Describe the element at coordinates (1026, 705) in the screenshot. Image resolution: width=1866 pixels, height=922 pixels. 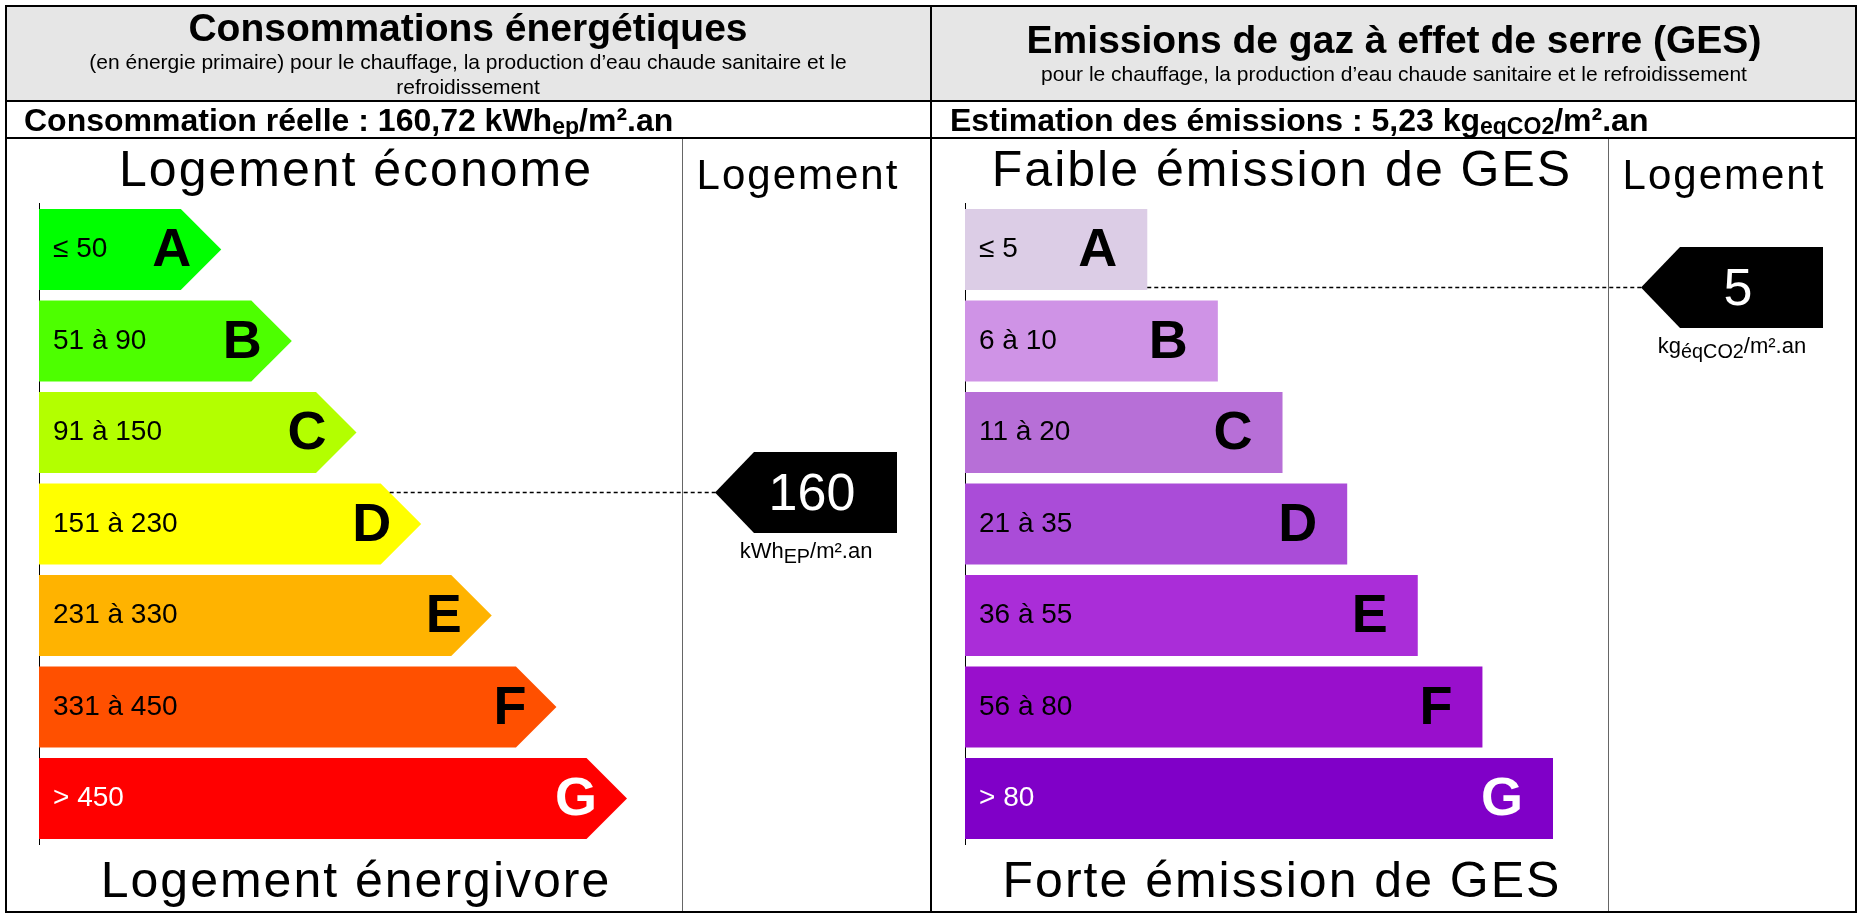
I see `y-tick-label: 56 à 80` at that location.